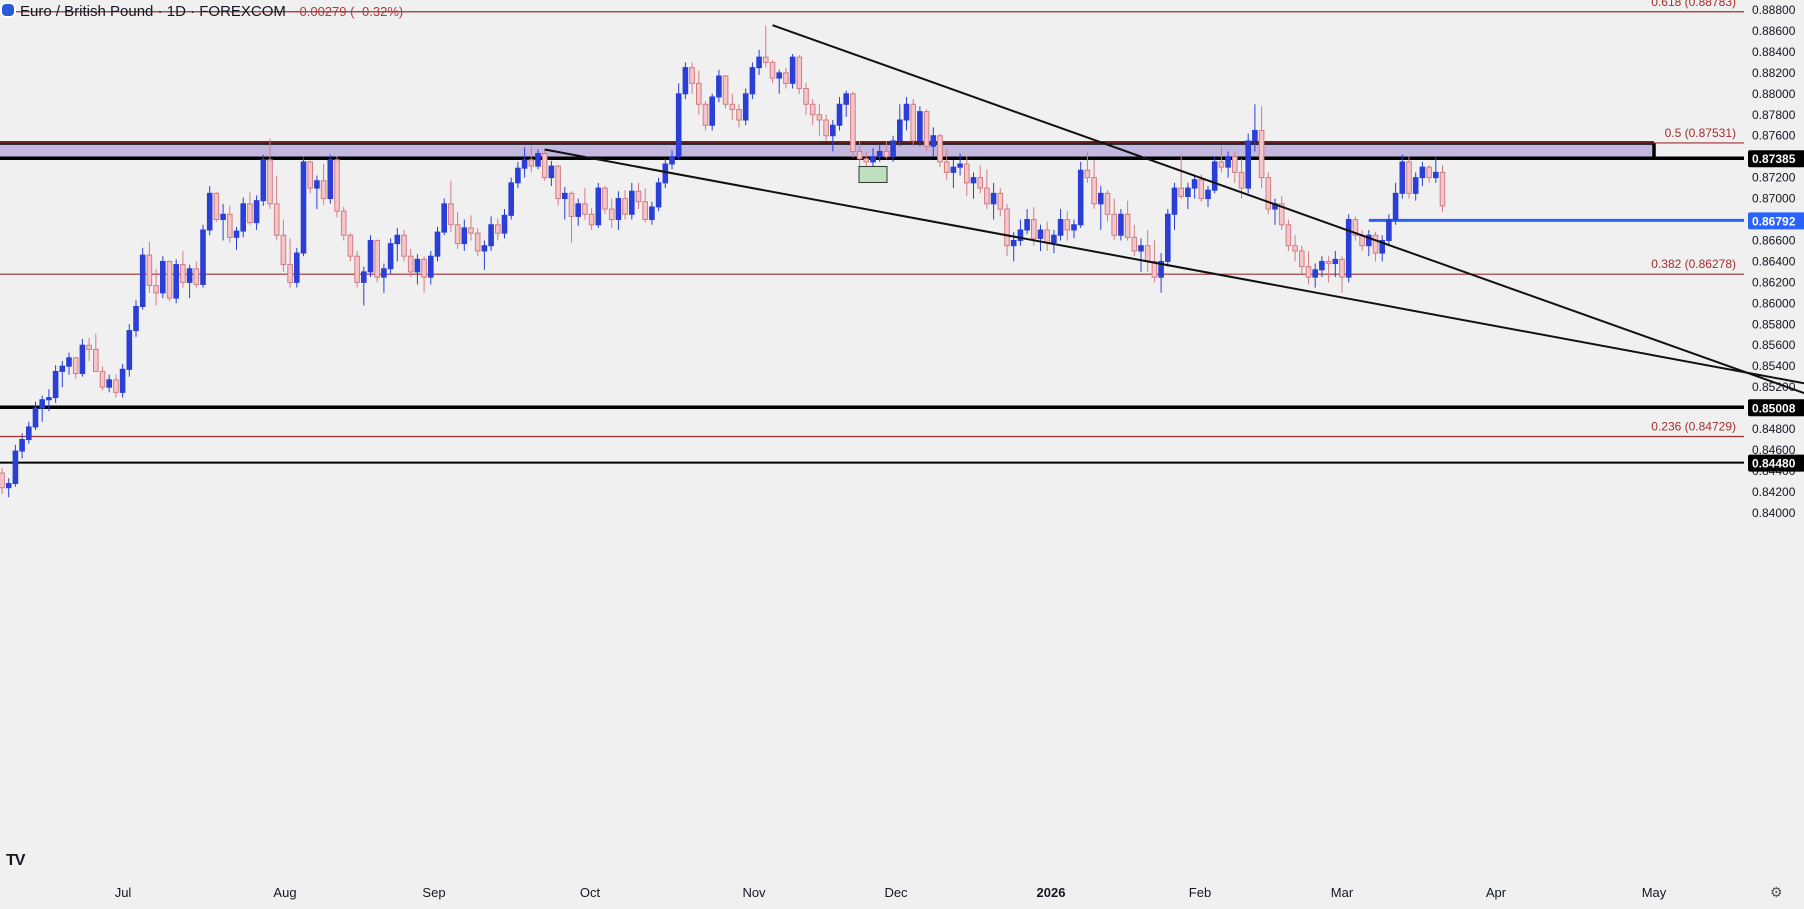  Describe the element at coordinates (1776, 892) in the screenshot. I see `gear-icon: ⚙` at that location.